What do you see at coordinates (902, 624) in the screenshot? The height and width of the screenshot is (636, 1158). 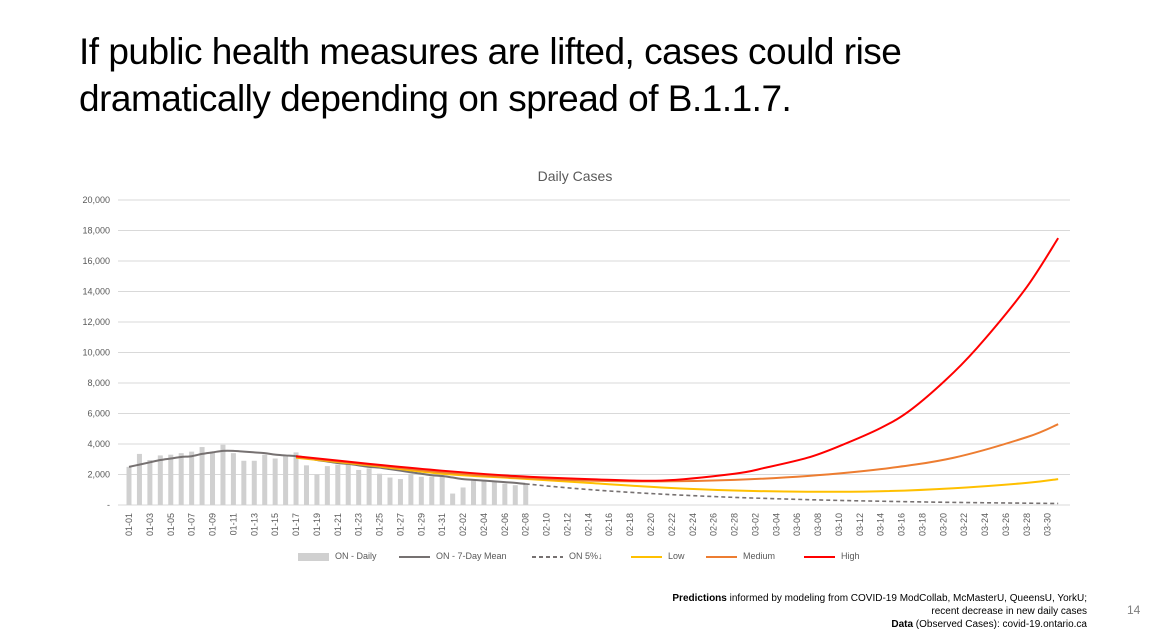 I see `footer-data-label: Data` at bounding box center [902, 624].